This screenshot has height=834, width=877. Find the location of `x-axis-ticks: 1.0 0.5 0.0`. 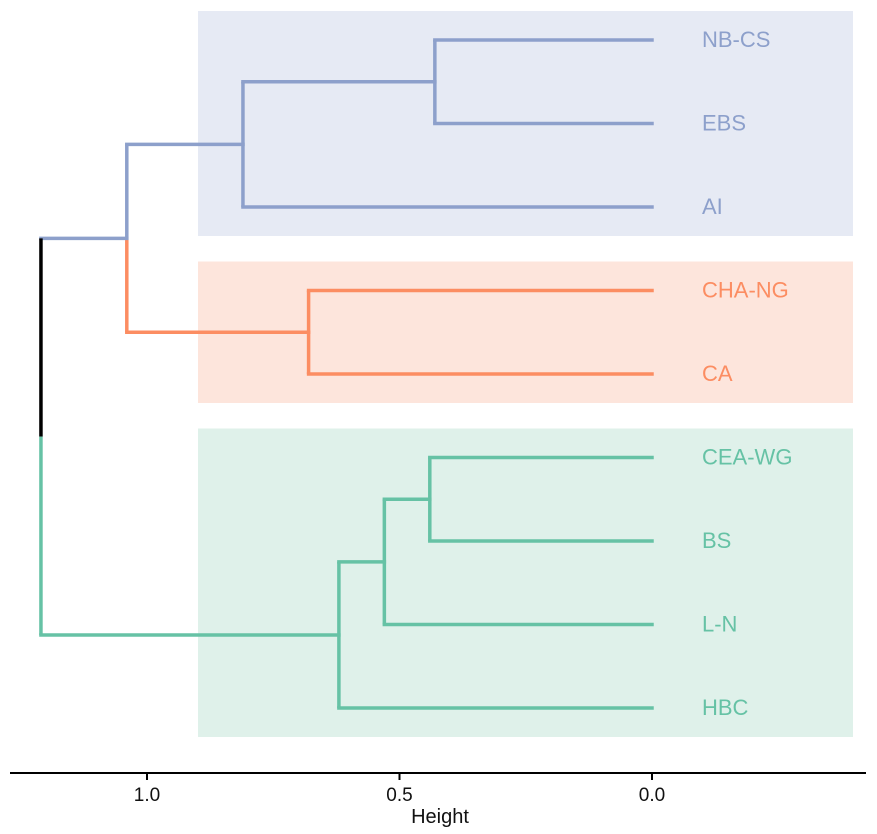

x-axis-ticks: 1.0 0.5 0.0 is located at coordinates (399, 789).